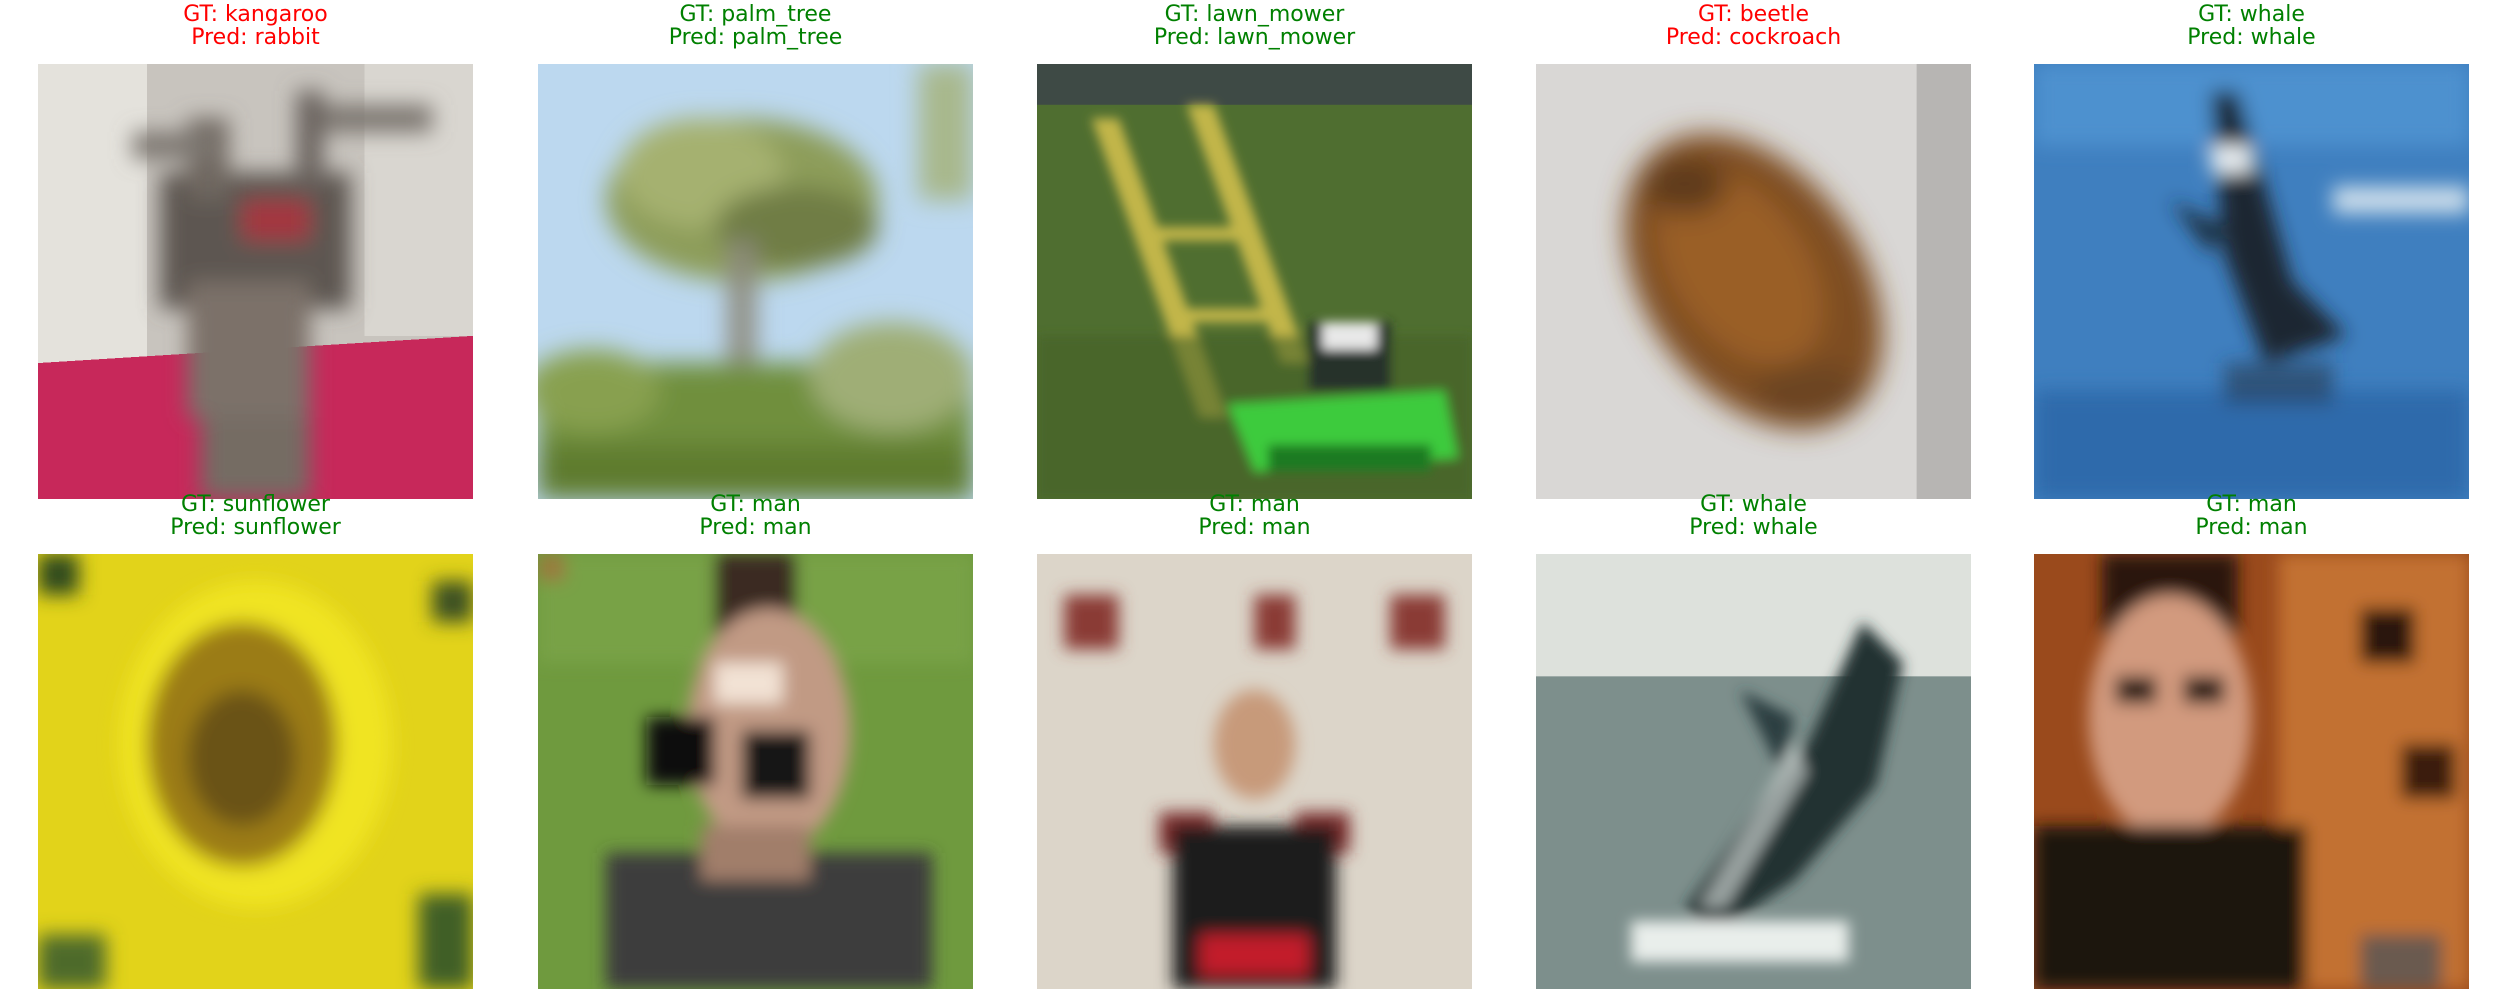  Describe the element at coordinates (255, 771) in the screenshot. I see `sample-image-sunflower` at that location.